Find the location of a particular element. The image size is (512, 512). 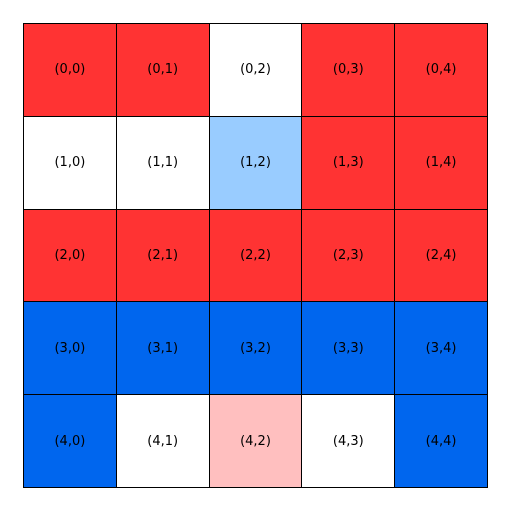

grid-cell: (4,3) is located at coordinates (349, 441).